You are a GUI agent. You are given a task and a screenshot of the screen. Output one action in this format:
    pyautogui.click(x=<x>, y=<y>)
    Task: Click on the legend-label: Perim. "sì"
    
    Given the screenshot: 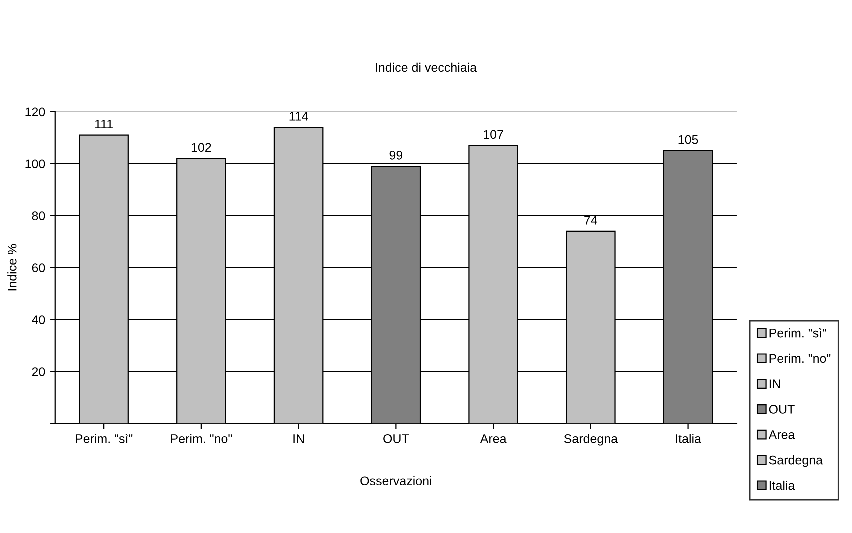 What is the action you would take?
    pyautogui.click(x=798, y=333)
    